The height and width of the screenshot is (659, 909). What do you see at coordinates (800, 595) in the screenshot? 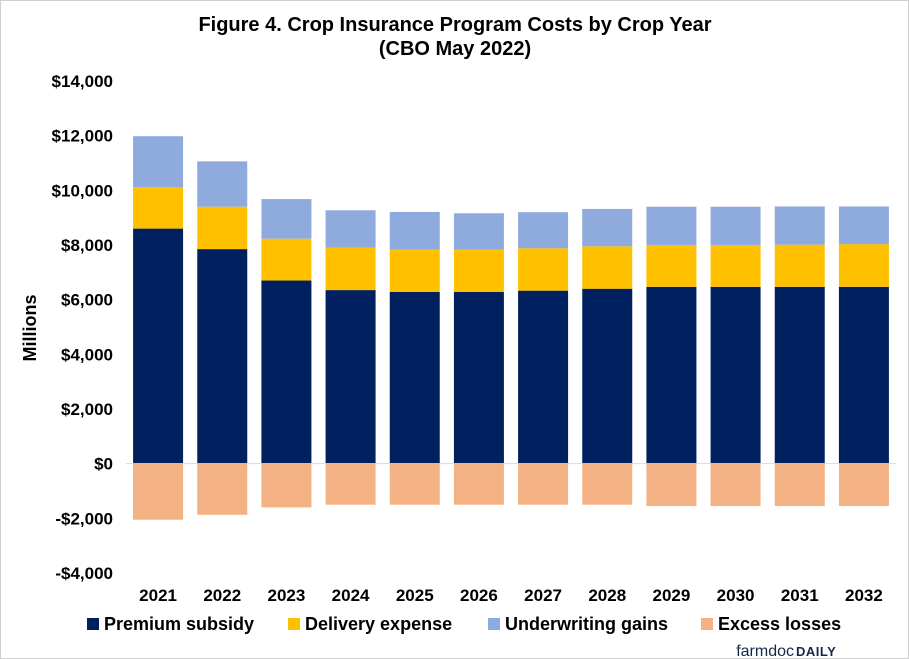
I see `x-tick-label: 2031` at bounding box center [800, 595].